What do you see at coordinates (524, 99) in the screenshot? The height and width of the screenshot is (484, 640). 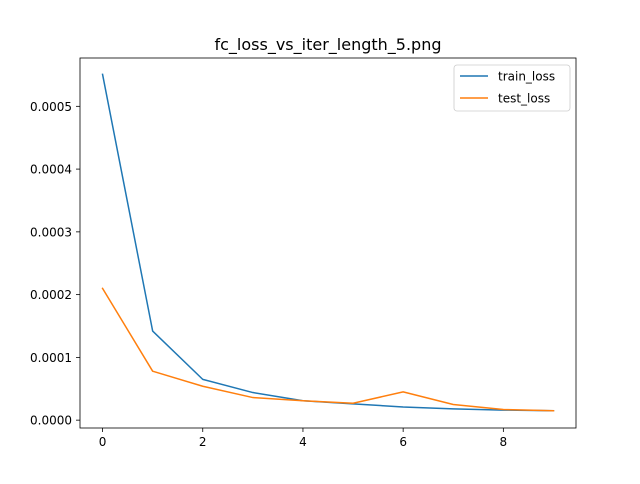 I see `legend-label-test-loss: test_loss` at bounding box center [524, 99].